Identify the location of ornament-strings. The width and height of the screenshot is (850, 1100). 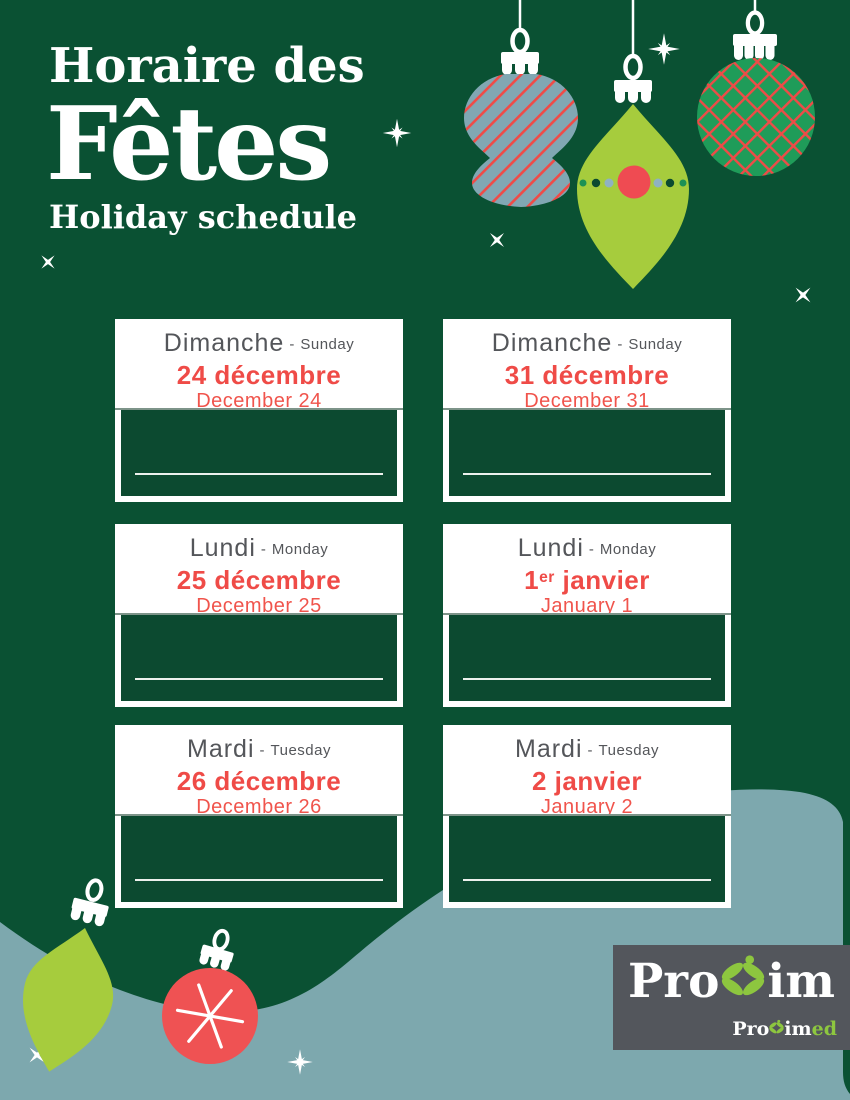
(637, 29).